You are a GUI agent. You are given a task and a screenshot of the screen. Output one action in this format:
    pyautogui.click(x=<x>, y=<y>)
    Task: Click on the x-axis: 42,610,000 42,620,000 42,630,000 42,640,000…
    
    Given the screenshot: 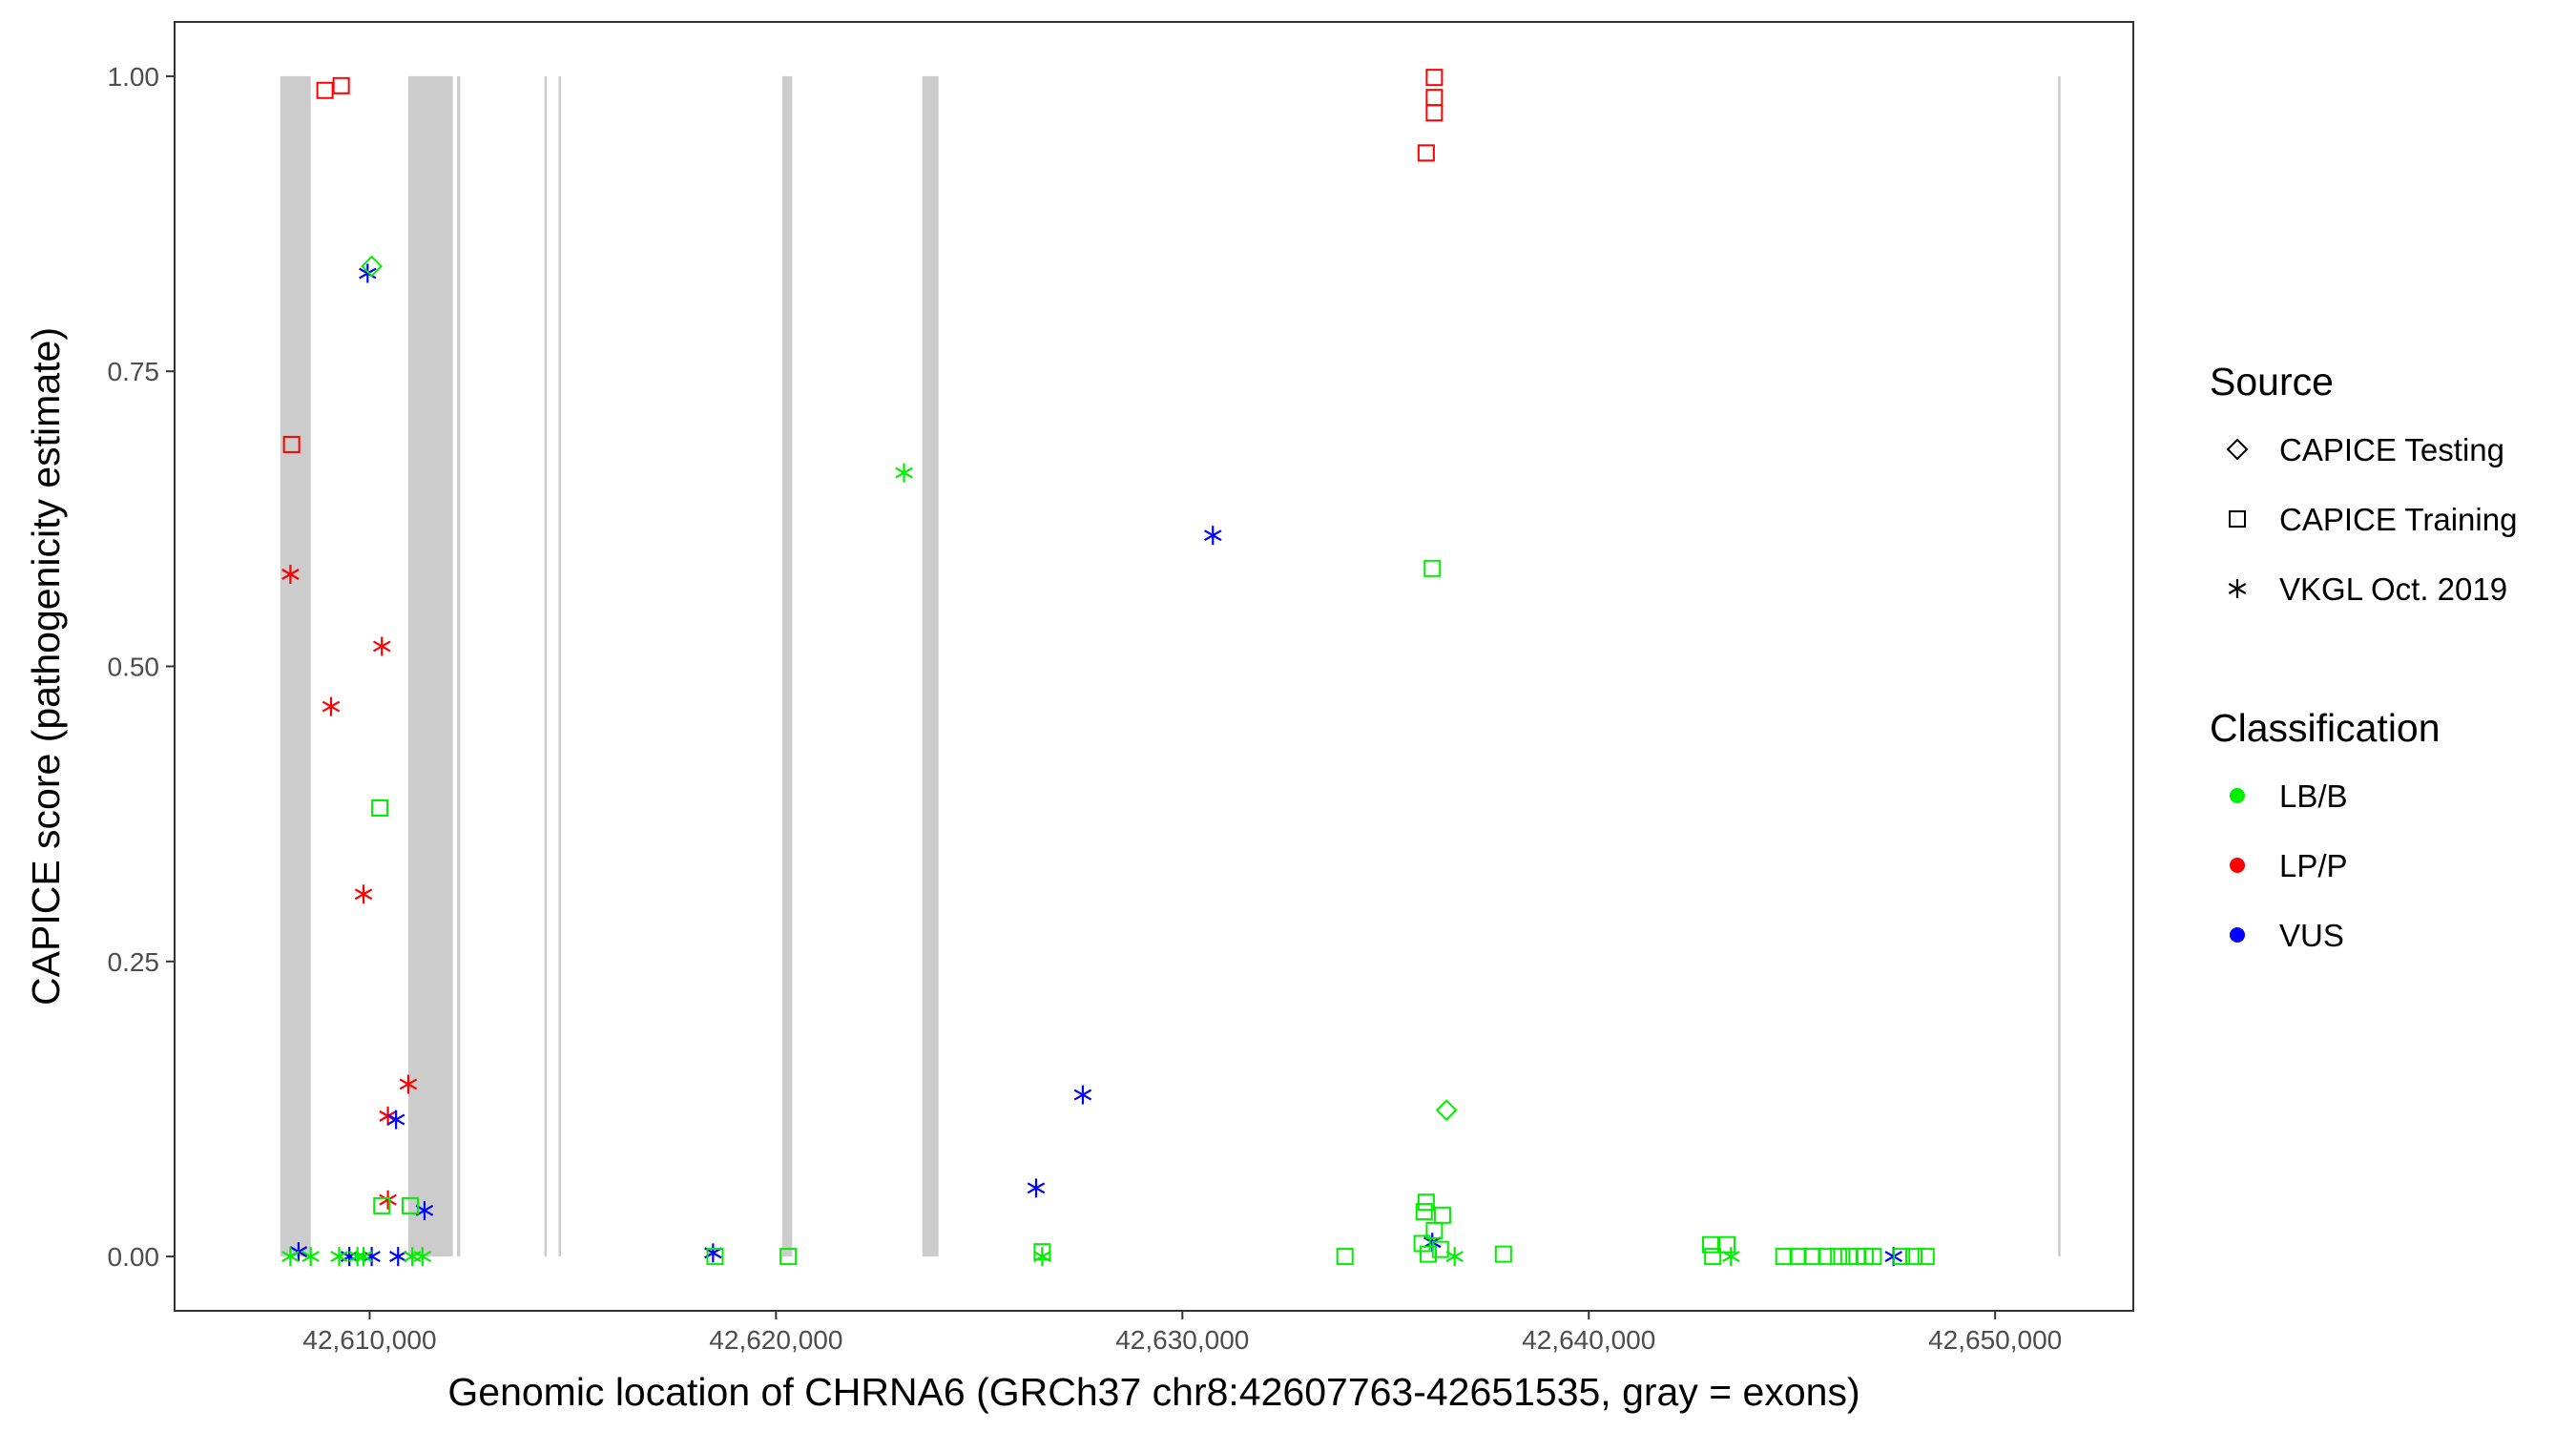 What is the action you would take?
    pyautogui.click(x=1182, y=1333)
    